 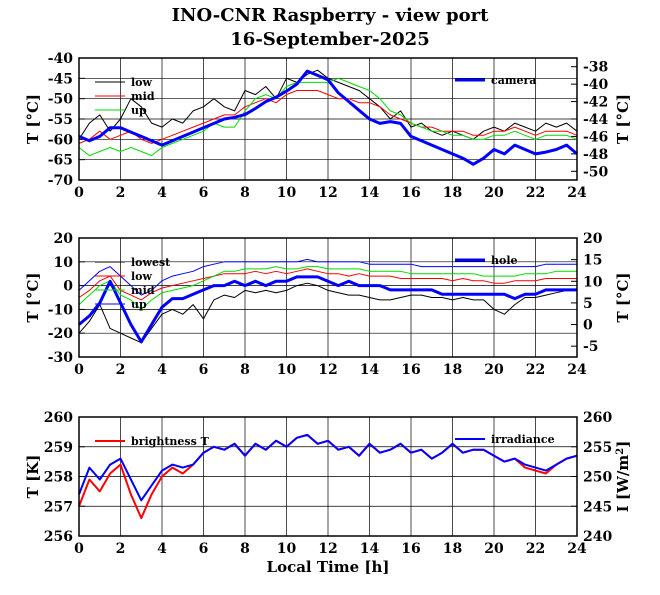 What do you see at coordinates (327, 284) in the screenshot?
I see `series-line-low` at bounding box center [327, 284].